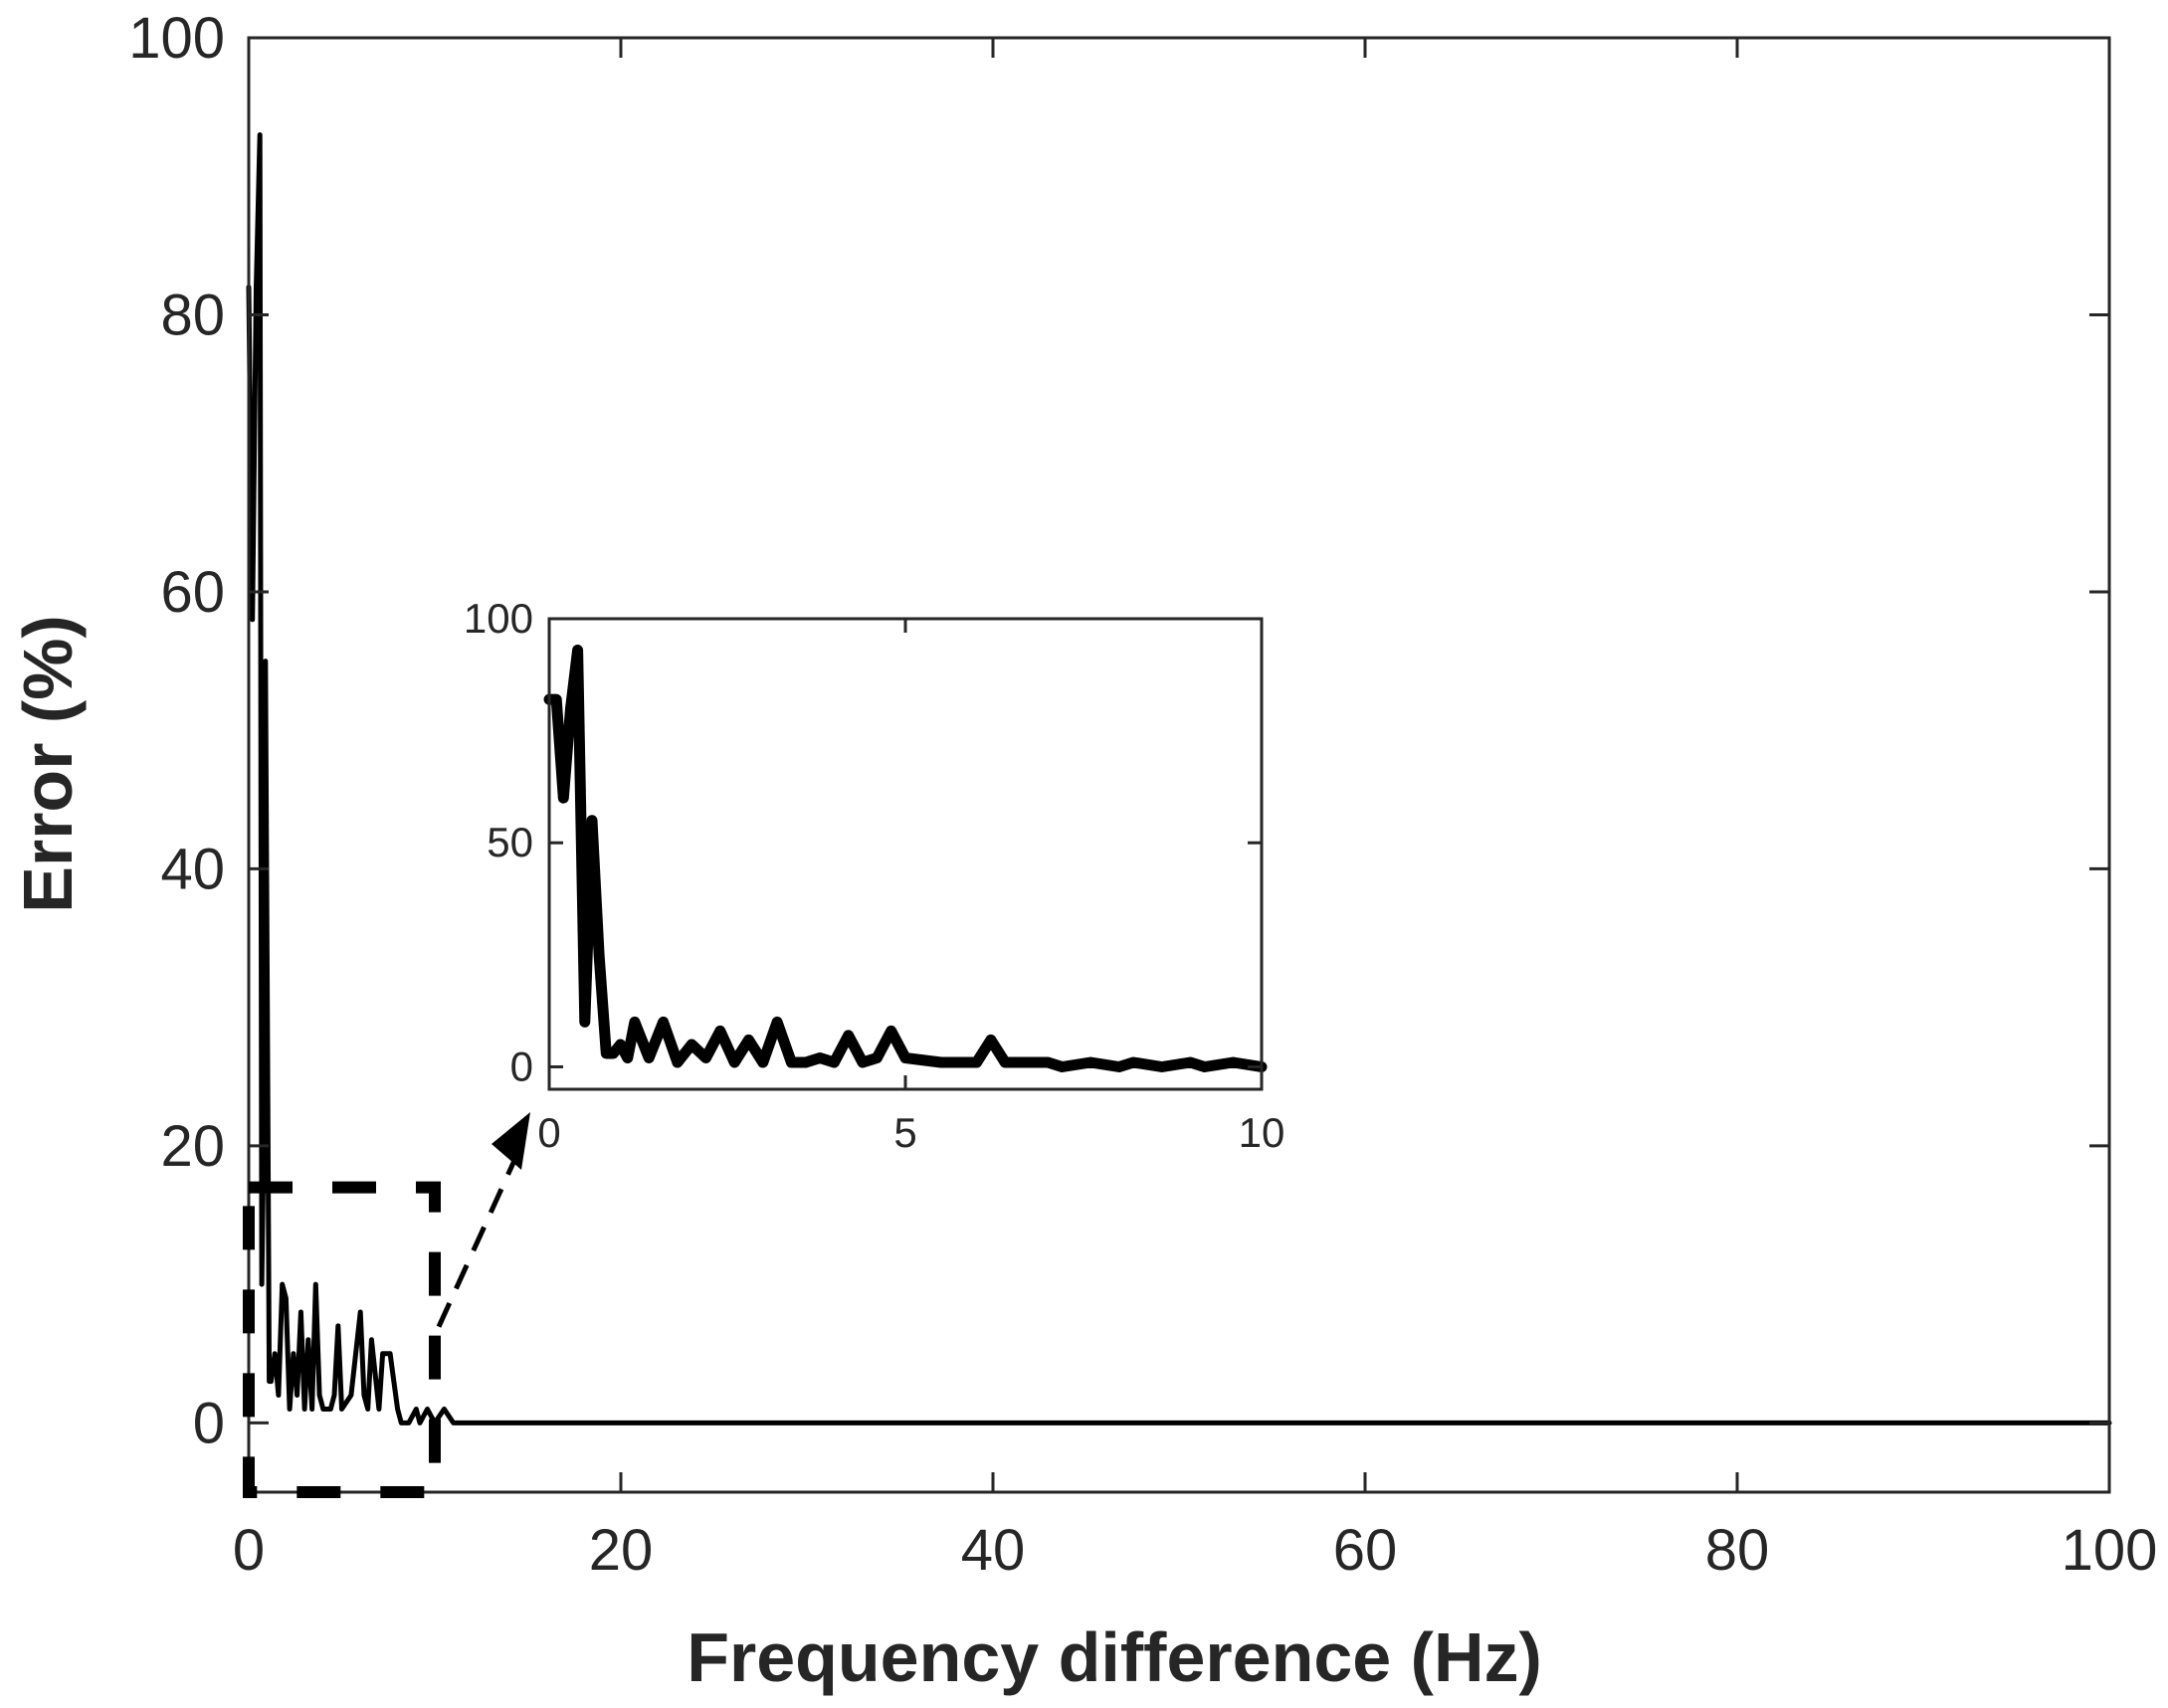 The image size is (2168, 1708). What do you see at coordinates (192, 869) in the screenshot?
I see `main-y-tick-label: 40` at bounding box center [192, 869].